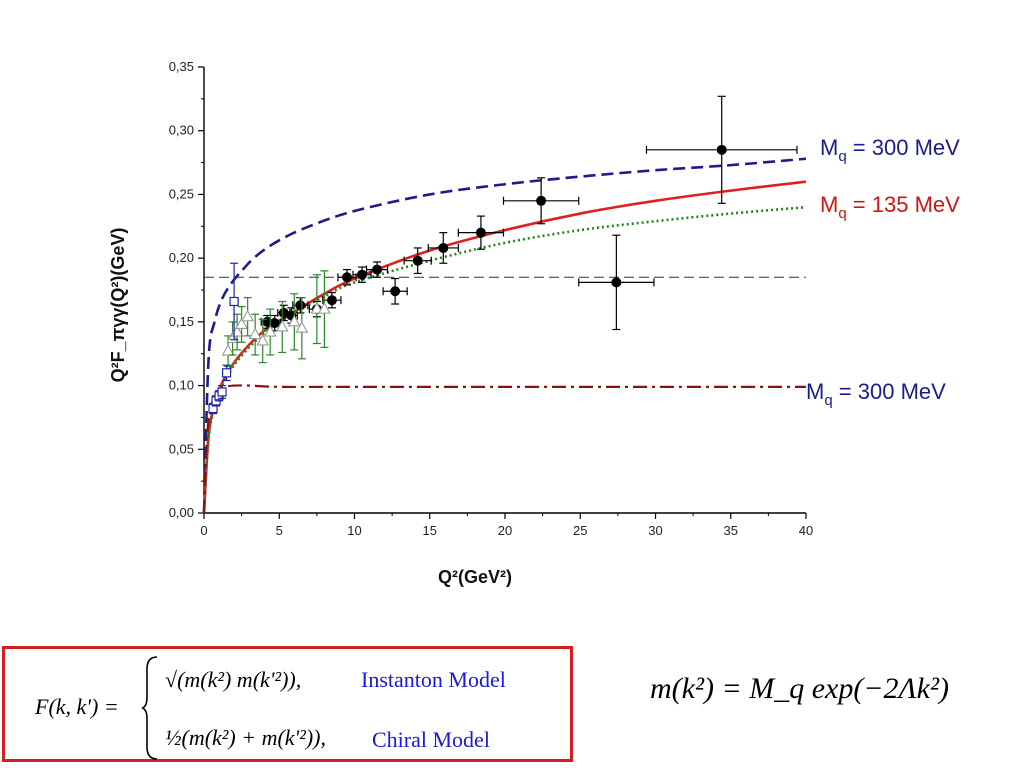 The width and height of the screenshot is (1024, 768). Describe the element at coordinates (806, 530) in the screenshot. I see `x-tick-label: 40` at that location.